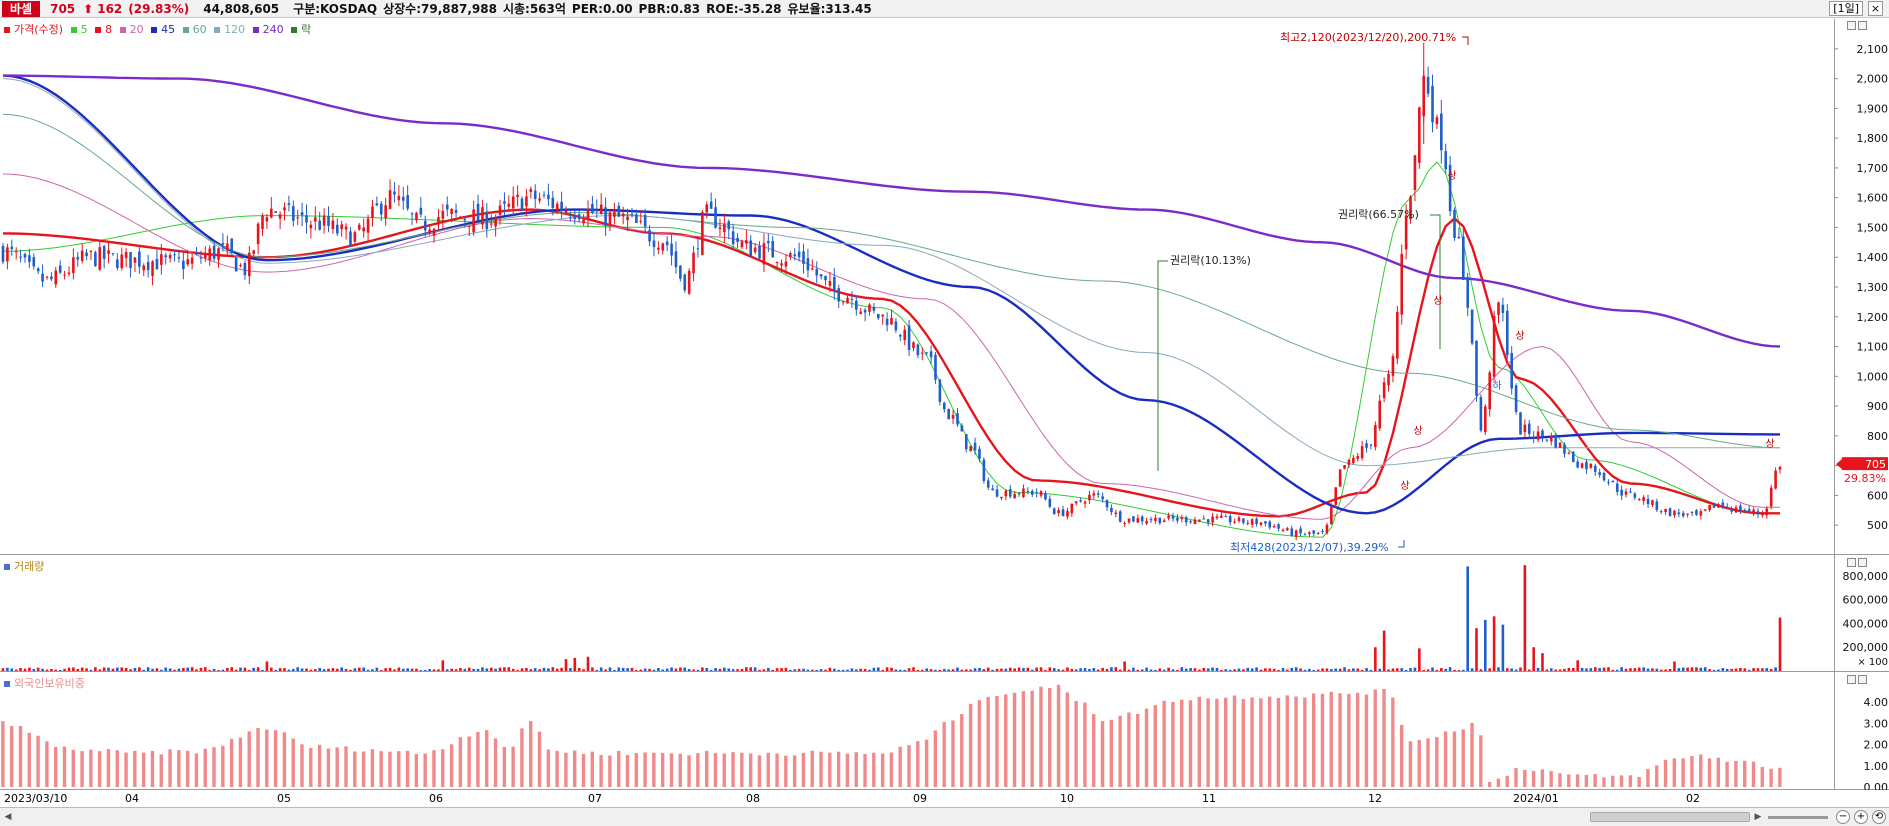 This screenshot has height=826, width=1889. What do you see at coordinates (1798, 817) in the screenshot?
I see `zoom-slider` at bounding box center [1798, 817].